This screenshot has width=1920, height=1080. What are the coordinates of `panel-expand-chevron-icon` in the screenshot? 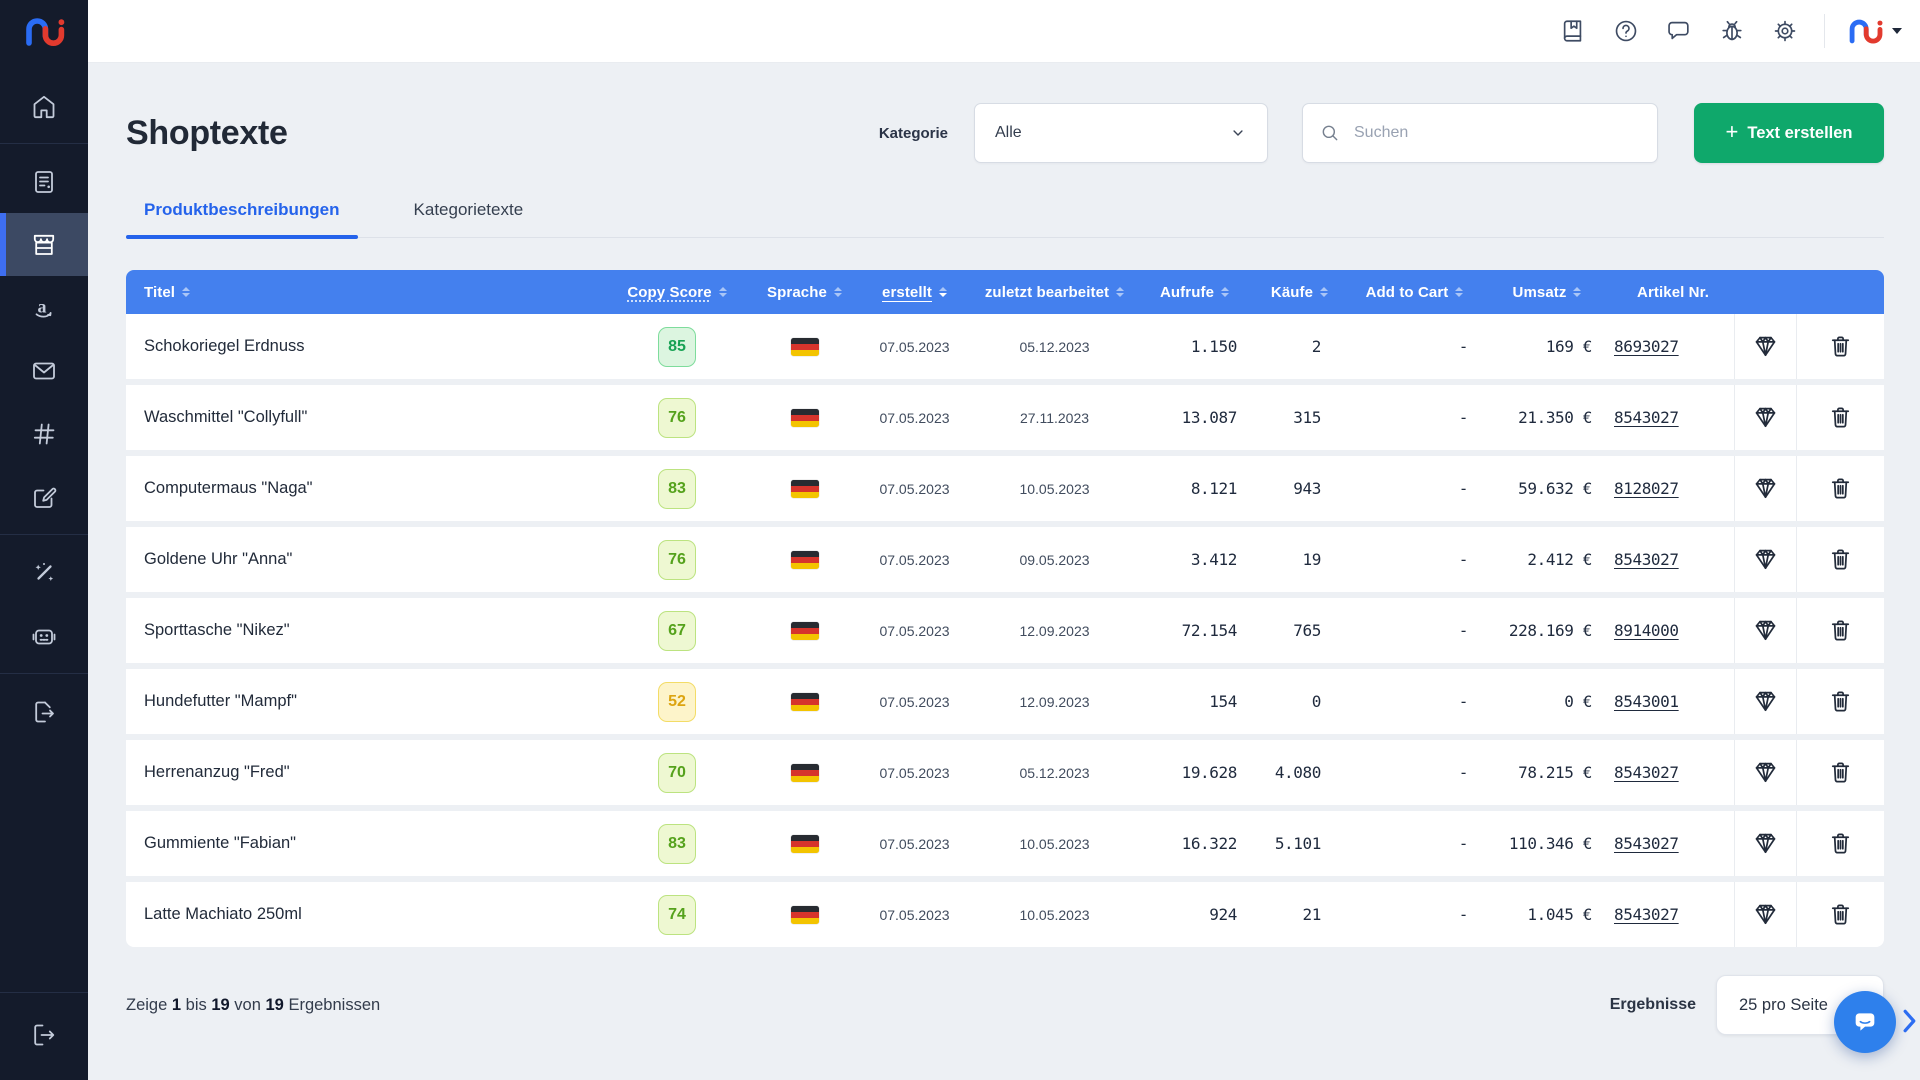 It's located at (1910, 1021).